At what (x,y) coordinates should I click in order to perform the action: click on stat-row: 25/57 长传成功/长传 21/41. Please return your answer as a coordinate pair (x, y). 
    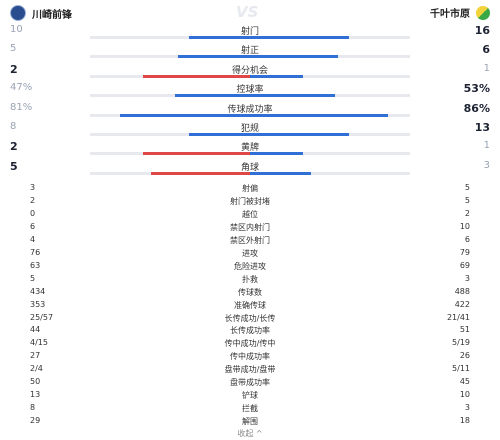
    Looking at the image, I should click on (250, 318).